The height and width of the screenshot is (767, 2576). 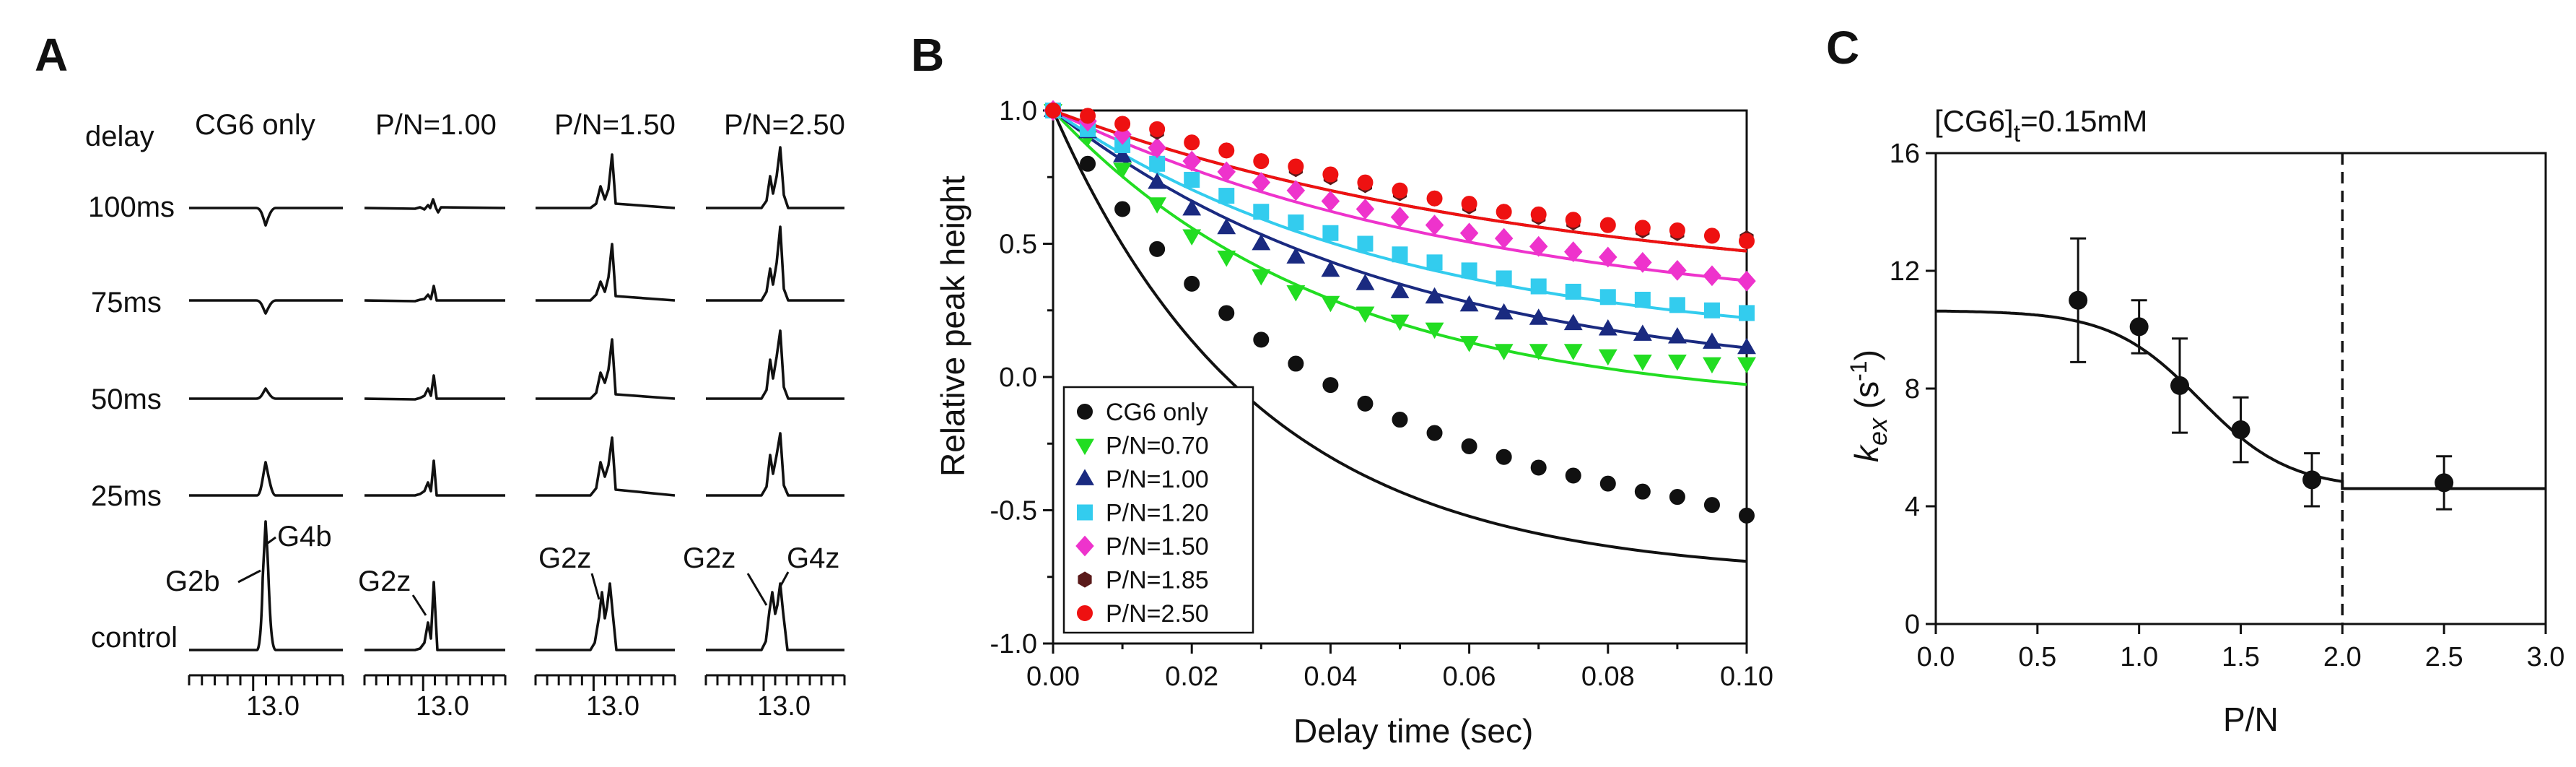 I want to click on legend-marker-P/N=1.00, so click(x=1084, y=477).